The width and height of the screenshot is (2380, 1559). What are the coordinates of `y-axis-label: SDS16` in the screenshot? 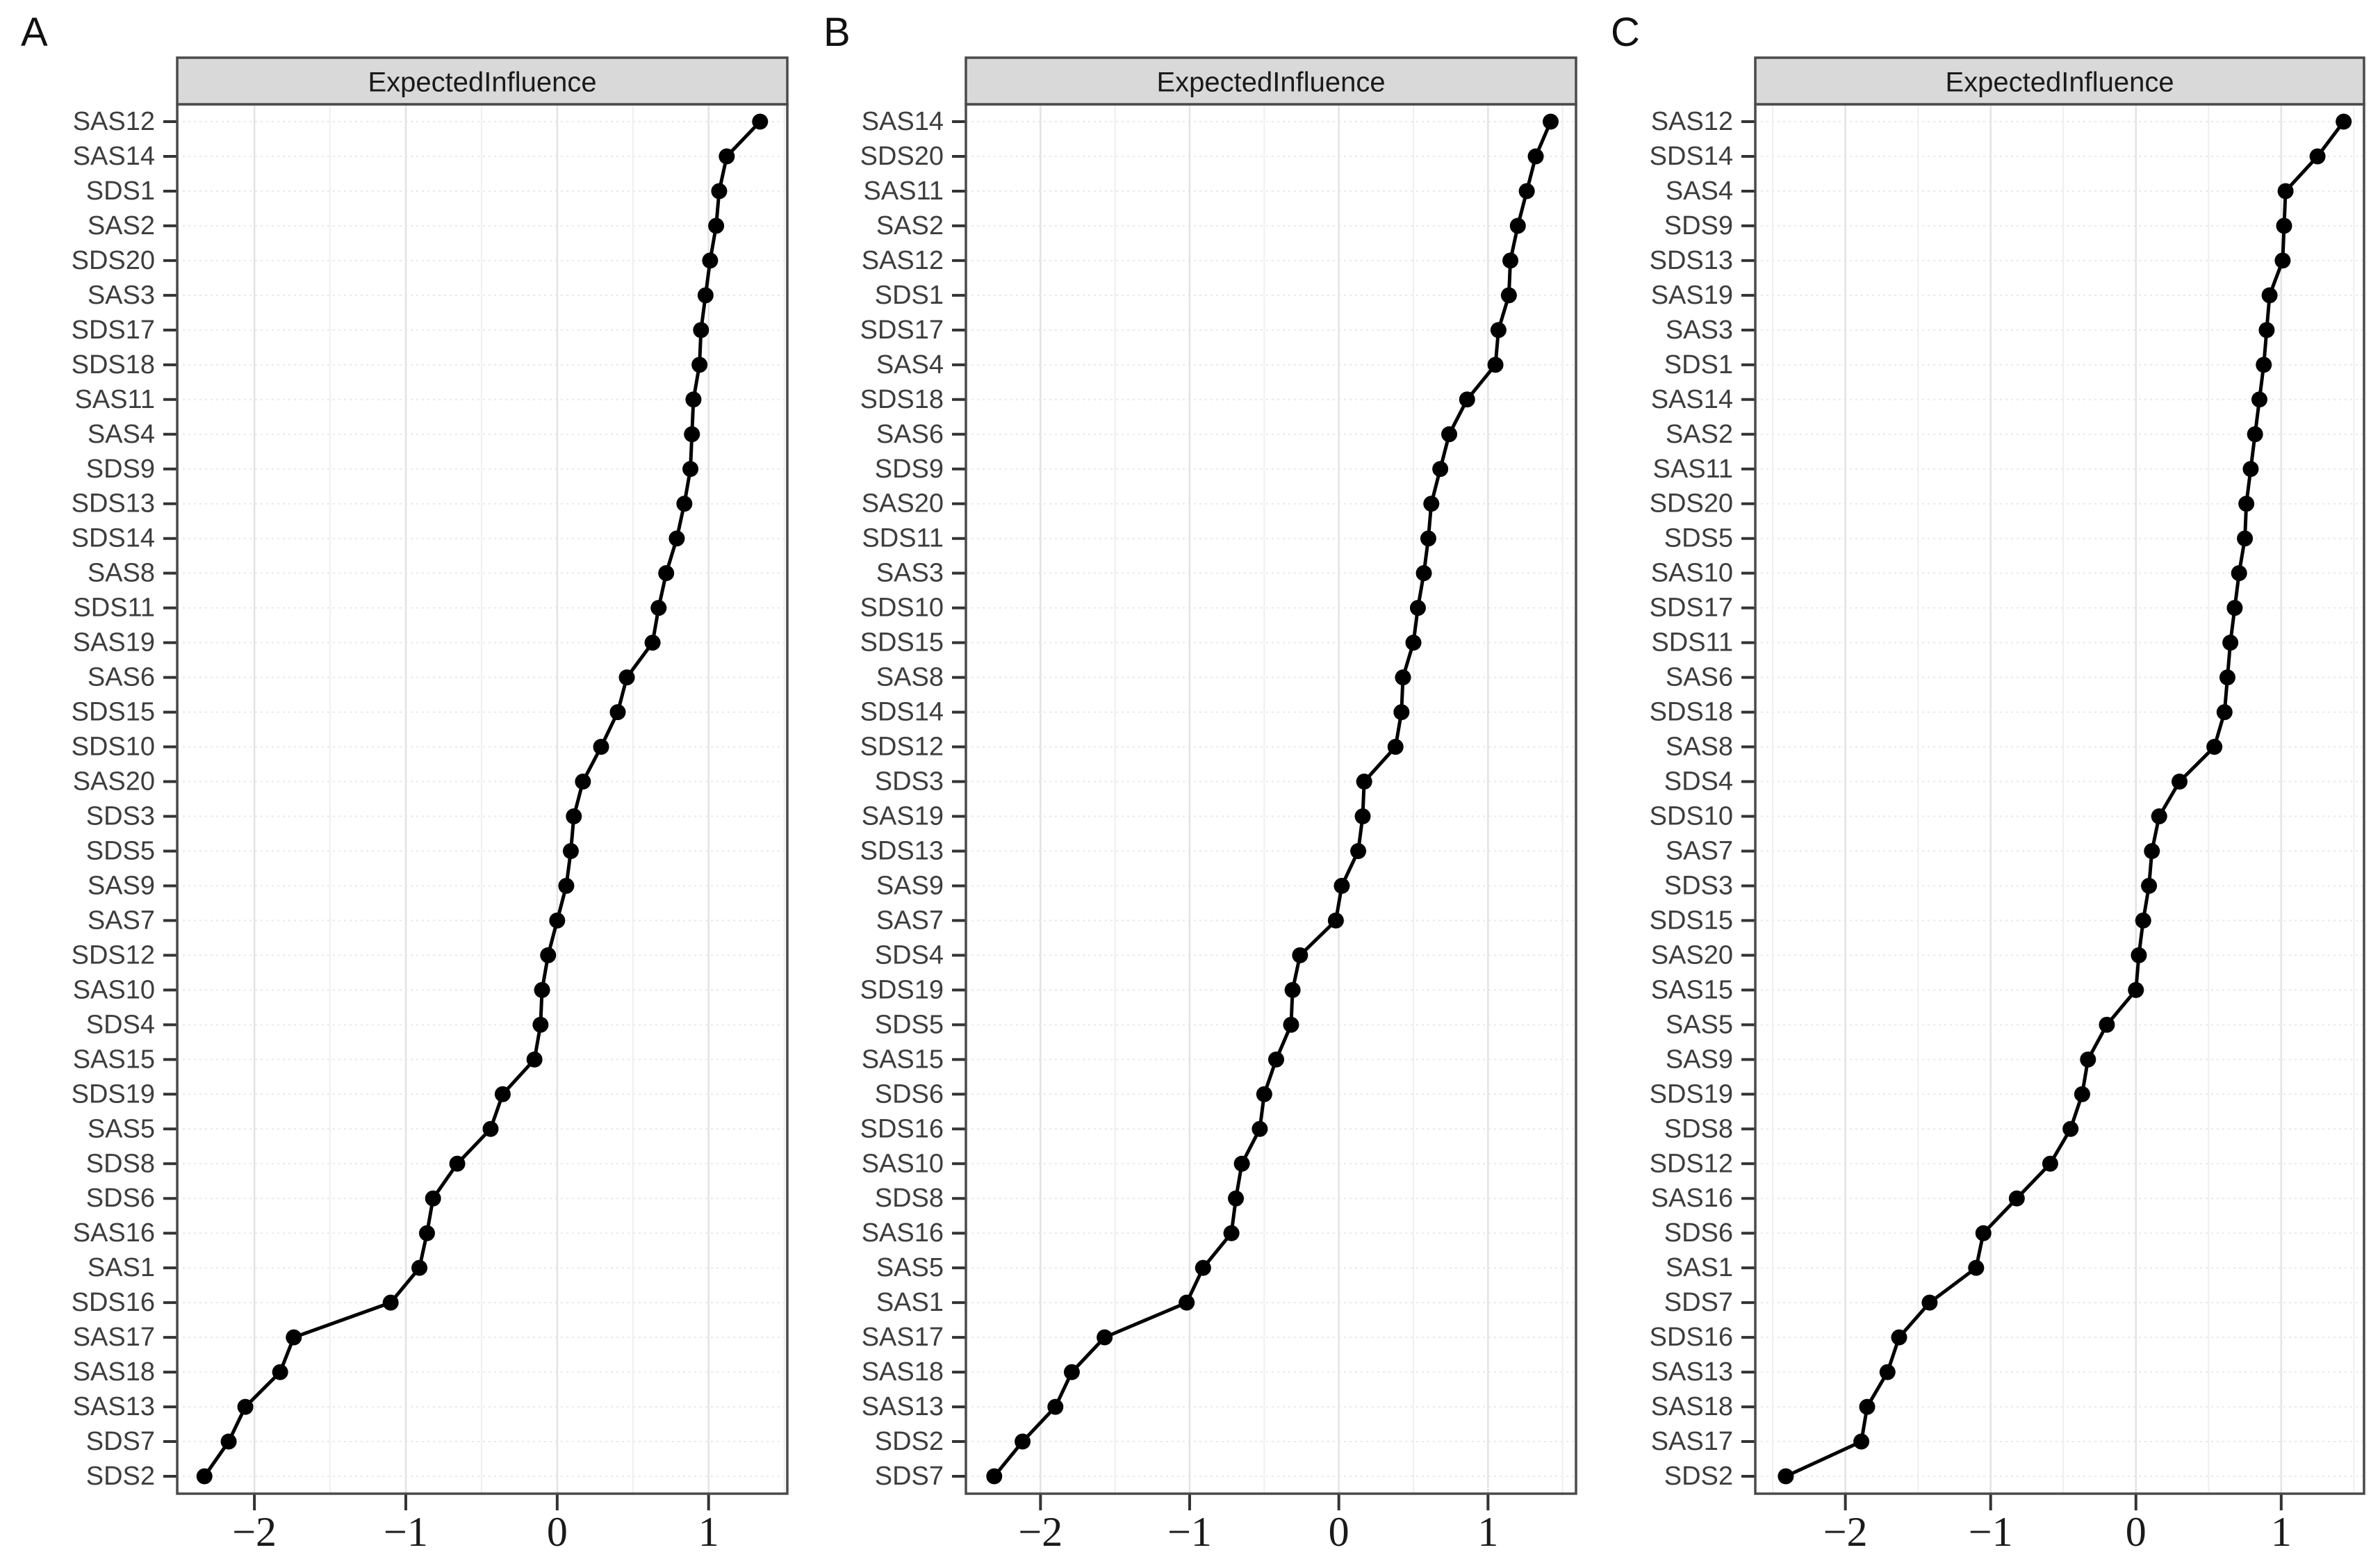 It's located at (113, 1302).